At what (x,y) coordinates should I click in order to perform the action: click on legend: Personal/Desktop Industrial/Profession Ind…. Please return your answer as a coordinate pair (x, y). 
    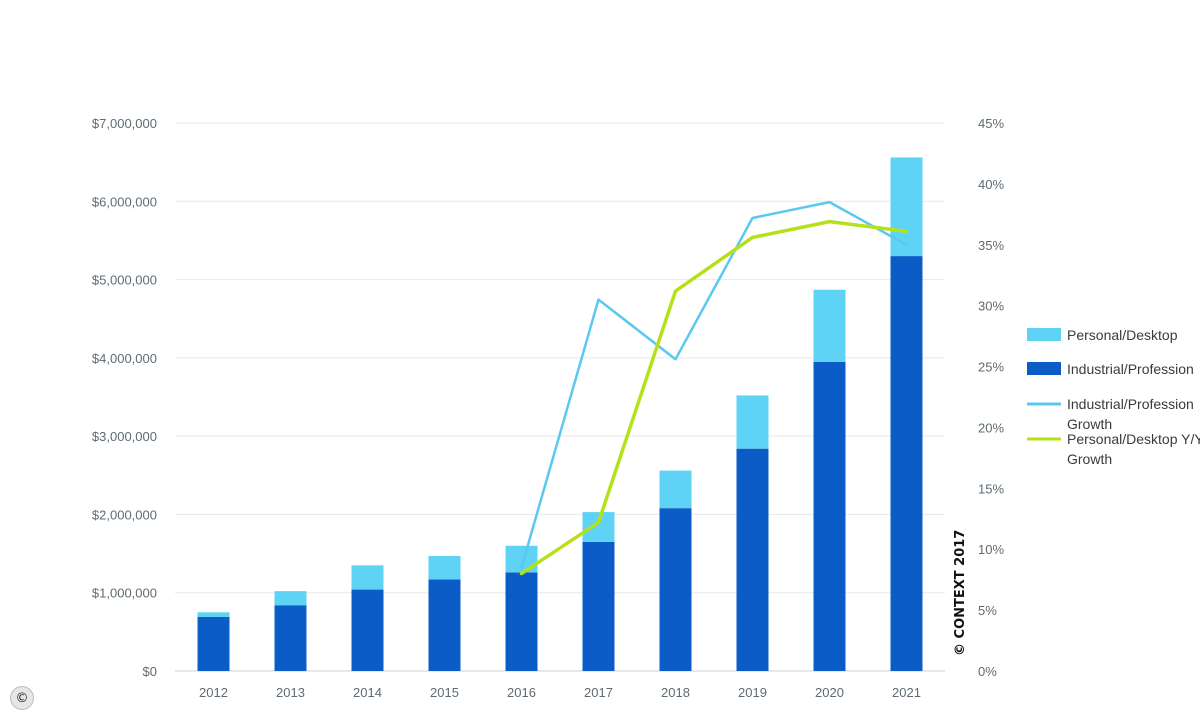
    Looking at the image, I should click on (1113, 397).